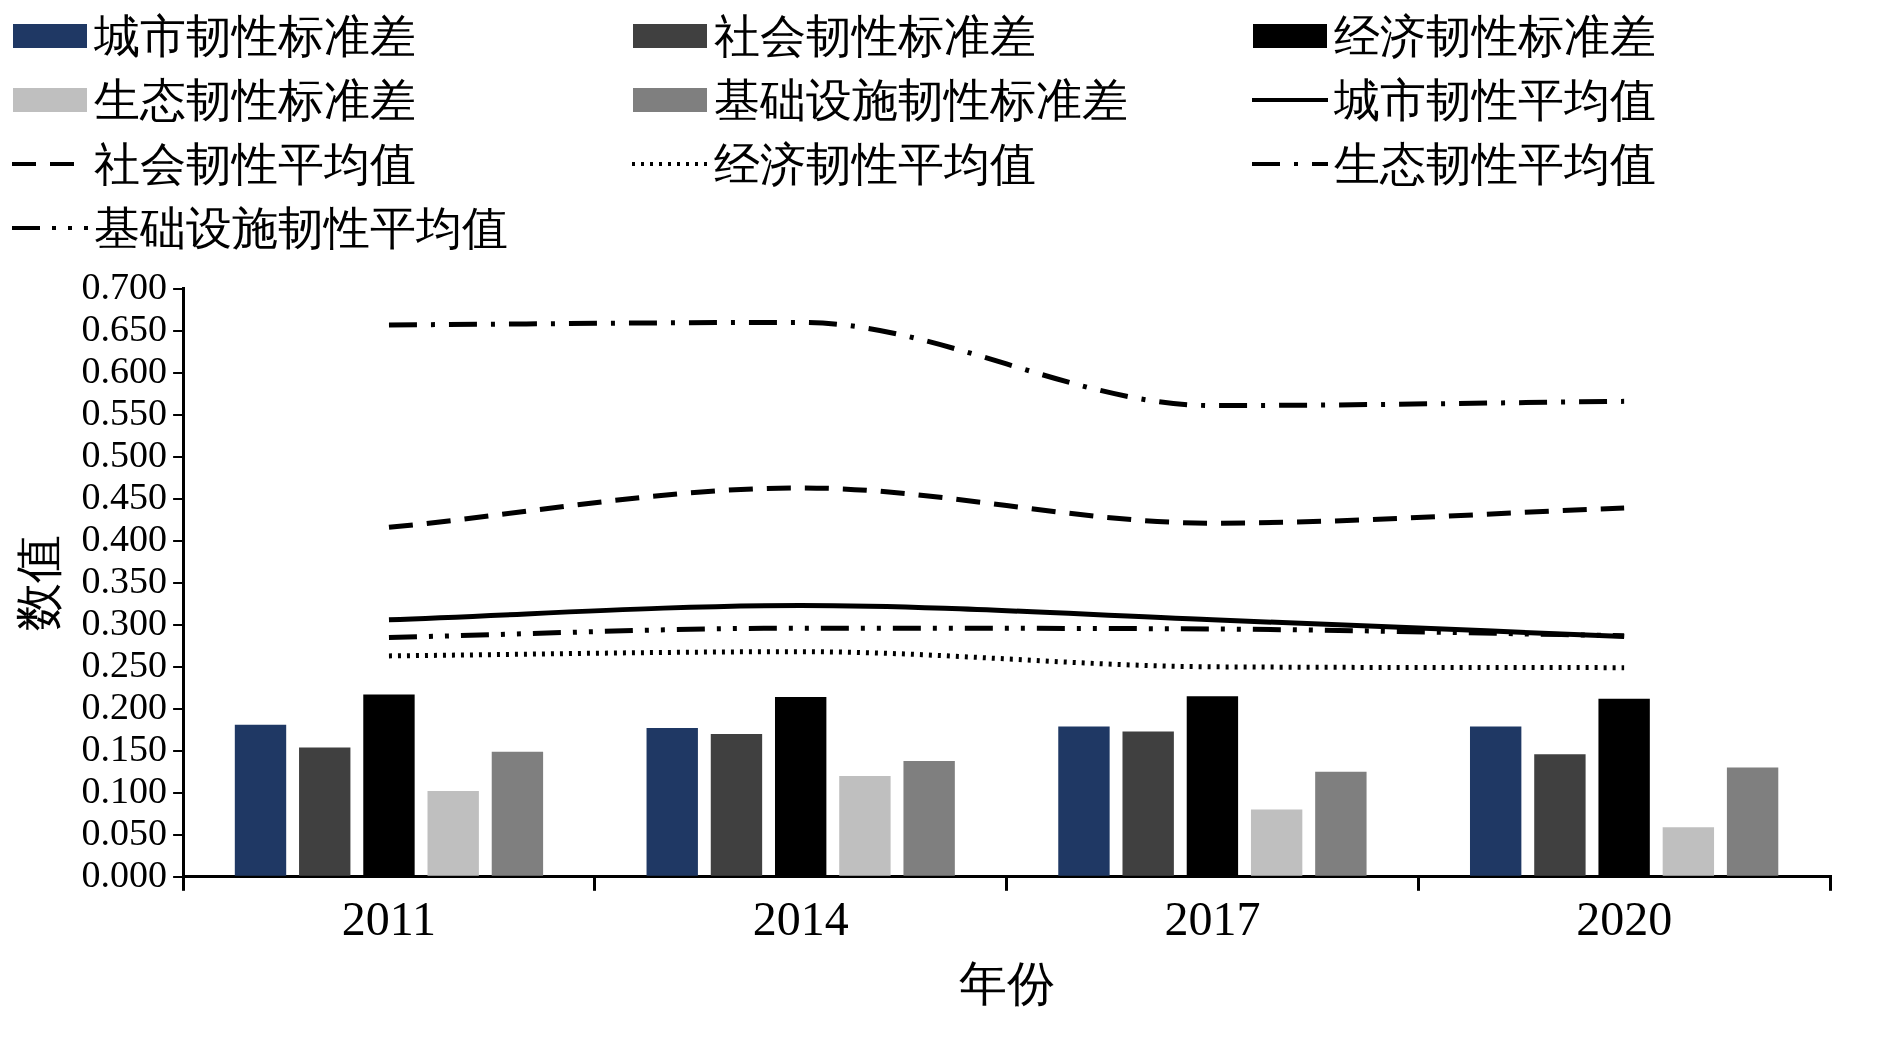 The width and height of the screenshot is (1890, 1049). Describe the element at coordinates (301, 228) in the screenshot. I see `legend-label: 基础设施韧性平均值` at that location.